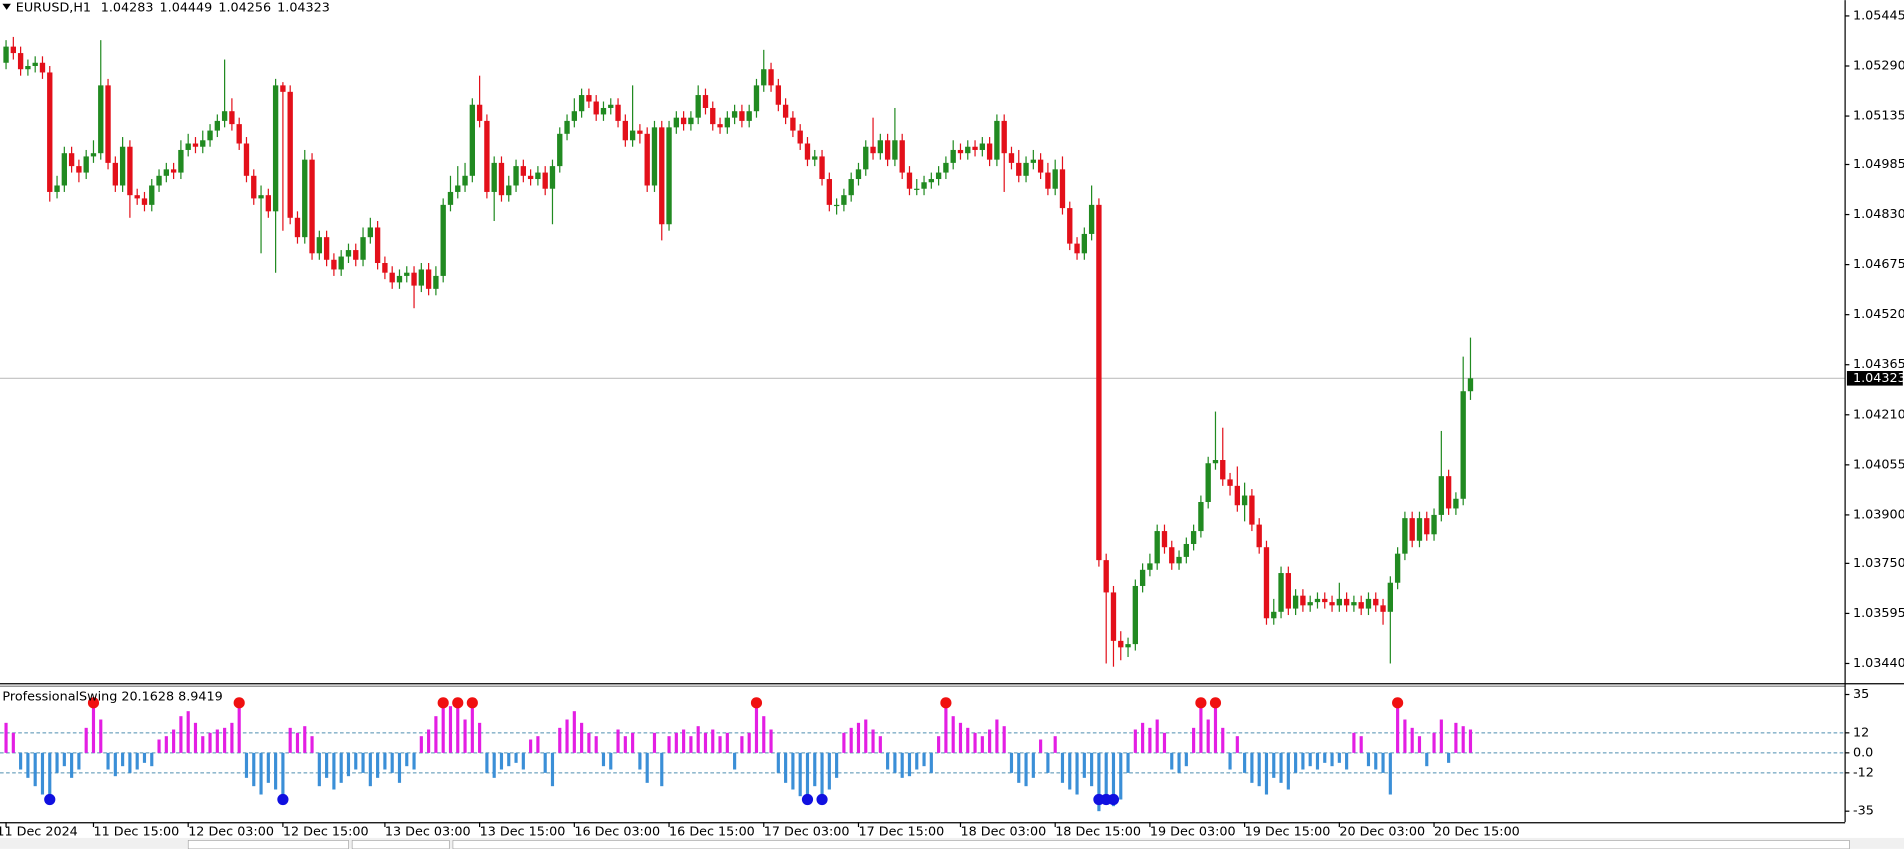  I want to click on x-tick-label: 16 Dec 03:00, so click(617, 831).